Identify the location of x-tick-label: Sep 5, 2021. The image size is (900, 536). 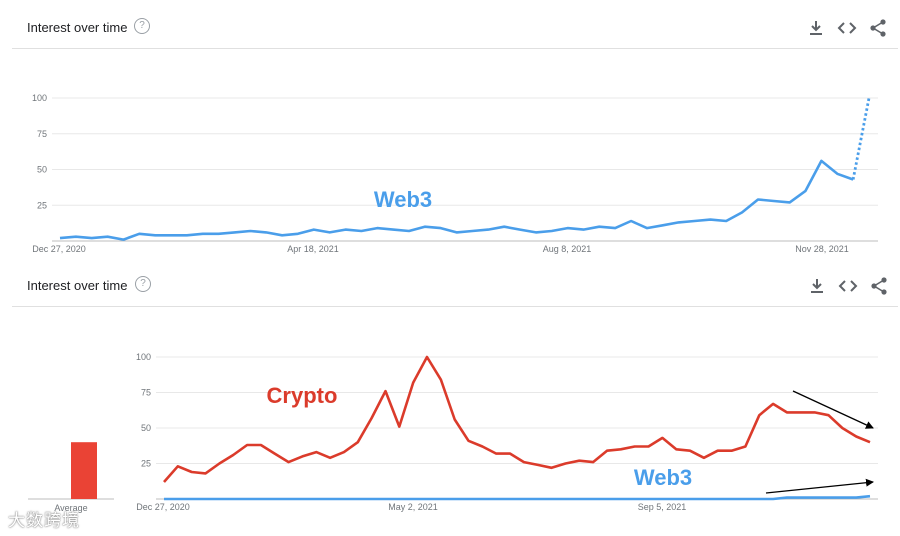
(662, 507).